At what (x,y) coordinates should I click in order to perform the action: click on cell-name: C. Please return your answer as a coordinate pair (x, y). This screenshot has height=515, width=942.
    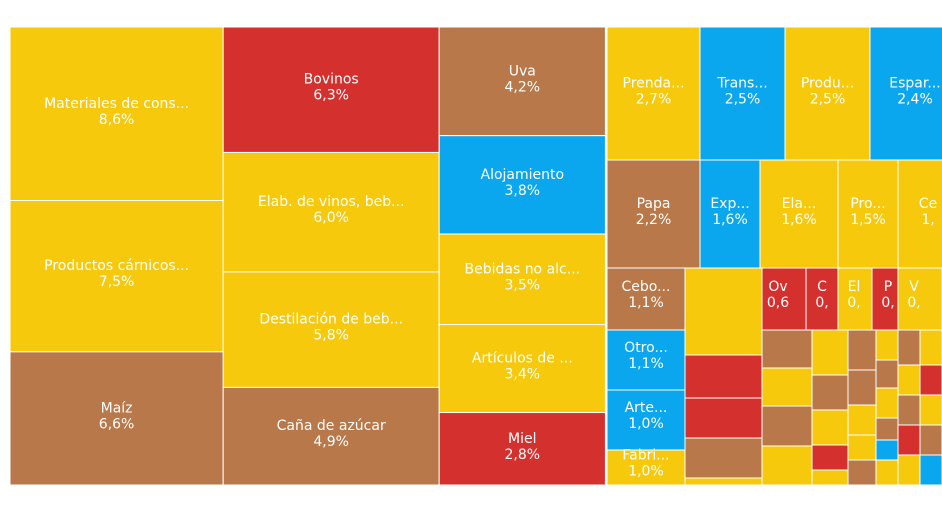
    Looking at the image, I should click on (822, 287).